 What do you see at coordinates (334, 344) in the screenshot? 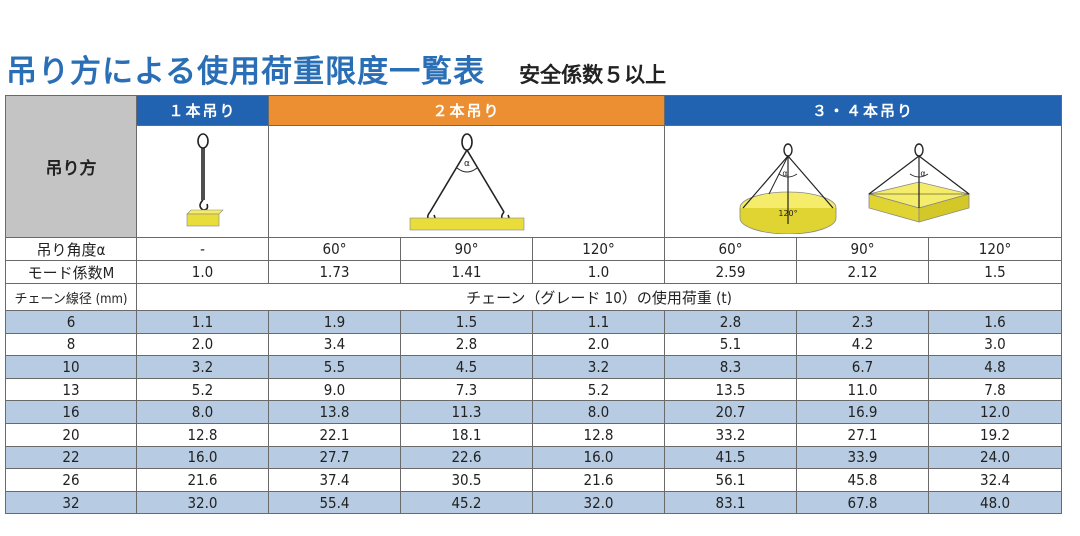
I see `load-value-cell: 3.4` at bounding box center [334, 344].